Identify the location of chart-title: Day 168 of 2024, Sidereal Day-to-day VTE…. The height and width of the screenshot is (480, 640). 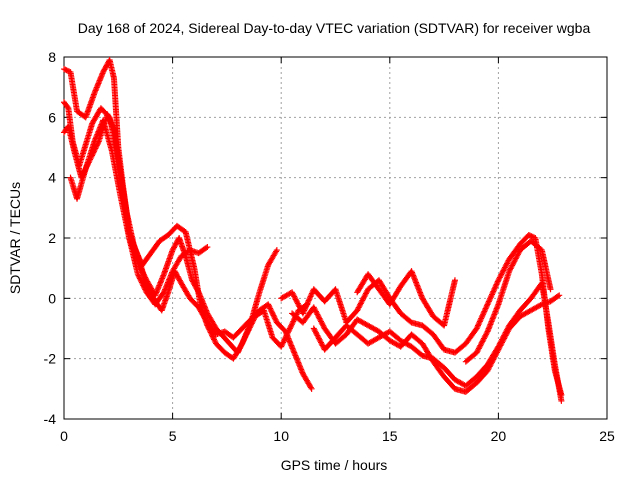
(334, 28).